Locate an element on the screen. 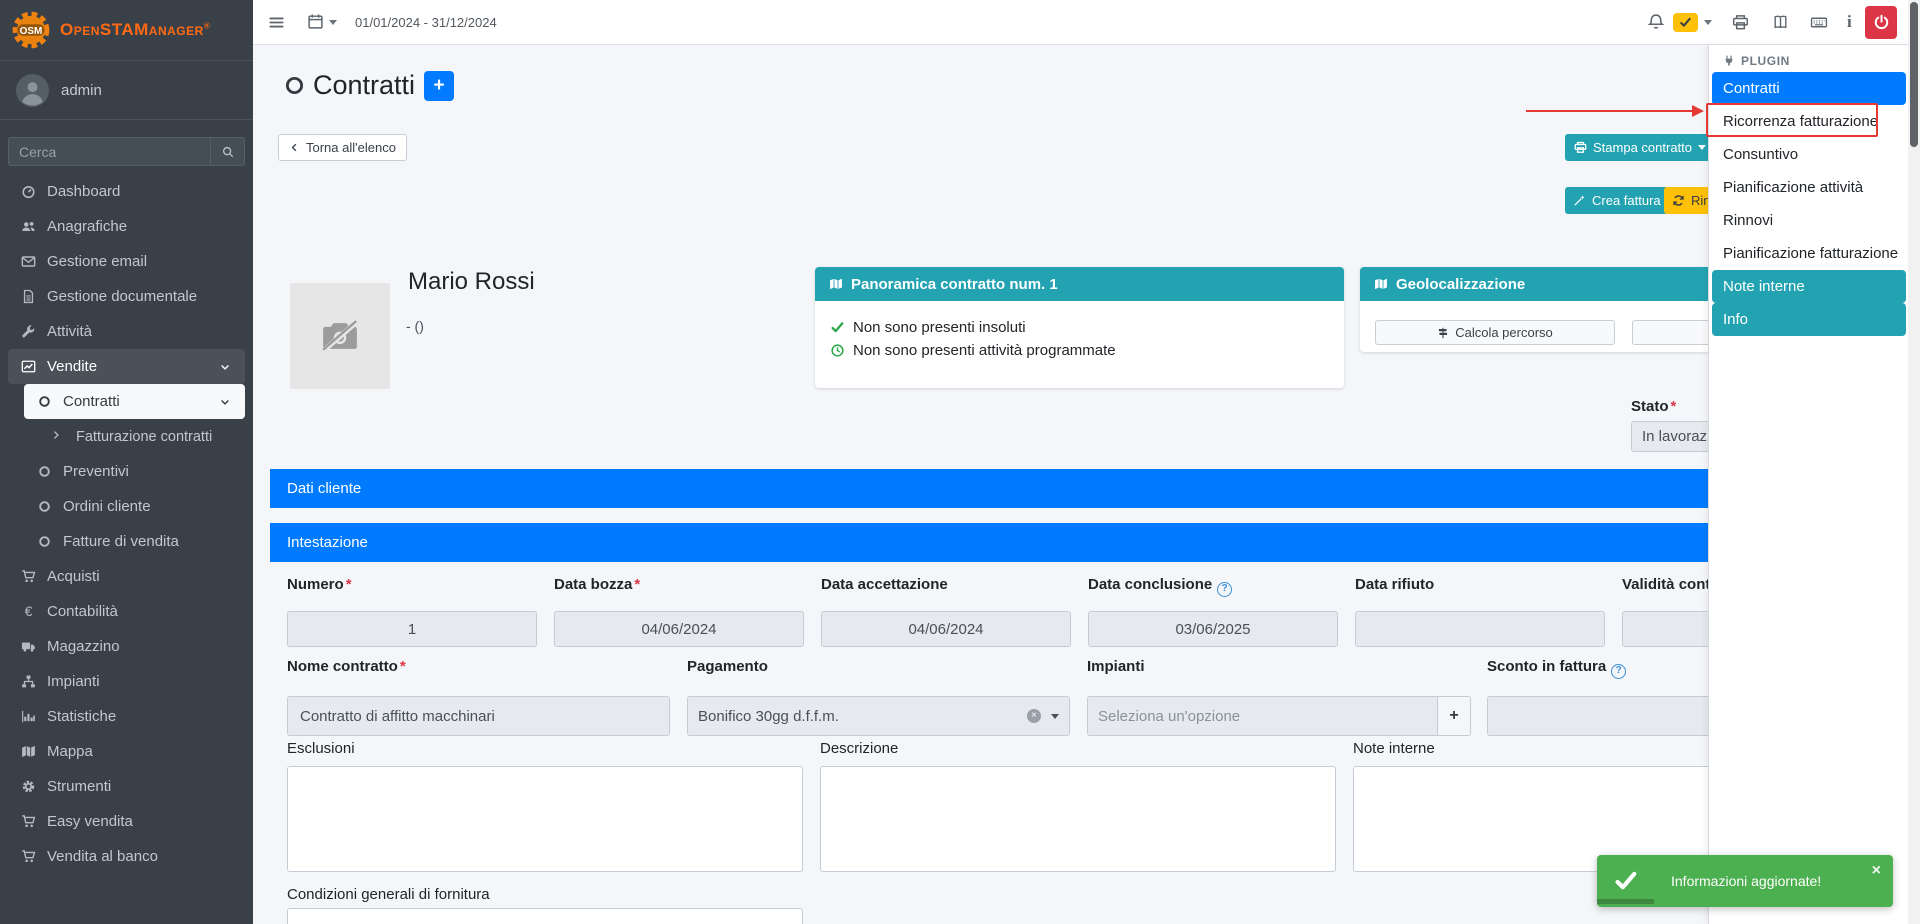  sidebar-item-easy-vendita: Easy vendita is located at coordinates (126, 821).